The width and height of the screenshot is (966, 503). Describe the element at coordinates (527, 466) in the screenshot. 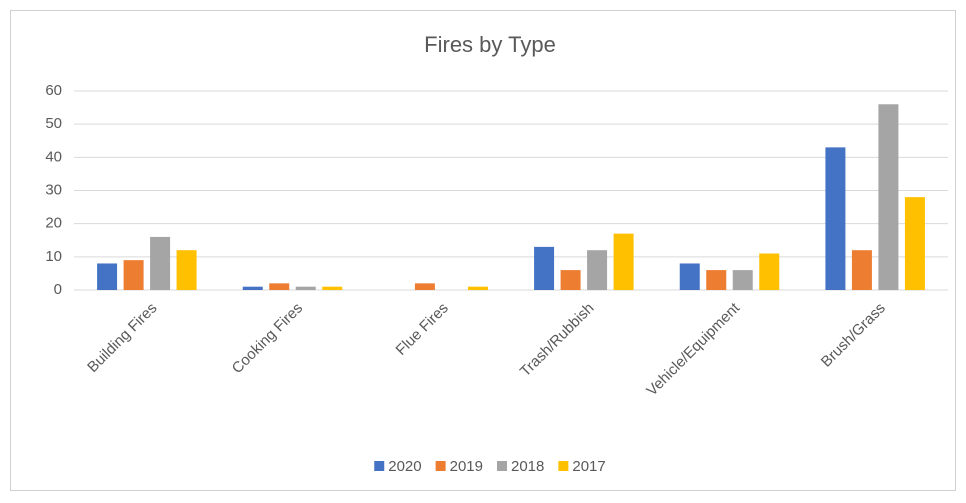

I see `legend-label: 2018` at that location.